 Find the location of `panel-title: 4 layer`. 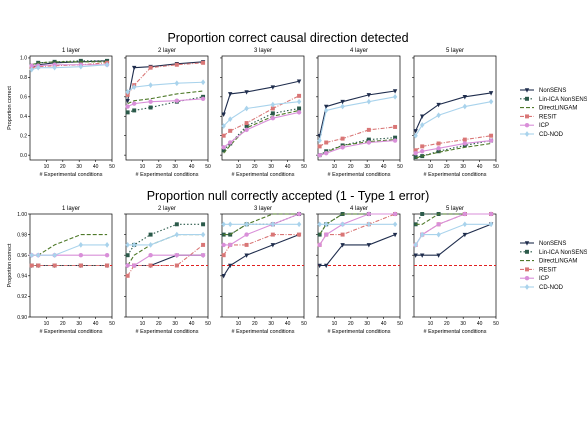

panel-title: 4 layer is located at coordinates (359, 51).